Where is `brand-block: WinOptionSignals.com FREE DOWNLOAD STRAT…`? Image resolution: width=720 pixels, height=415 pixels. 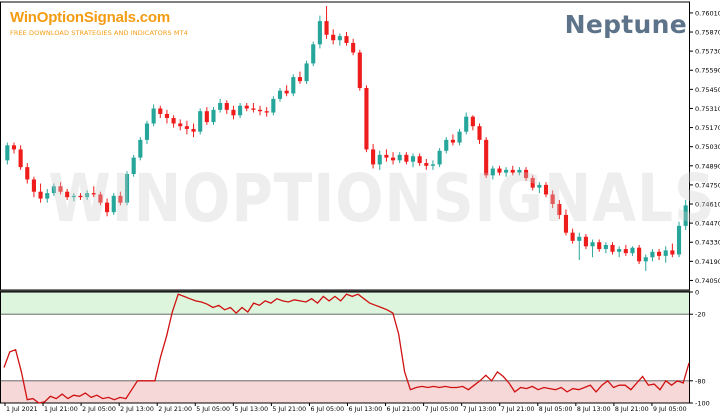 brand-block: WinOptionSignals.com FREE DOWNLOAD STRAT… is located at coordinates (99, 23).